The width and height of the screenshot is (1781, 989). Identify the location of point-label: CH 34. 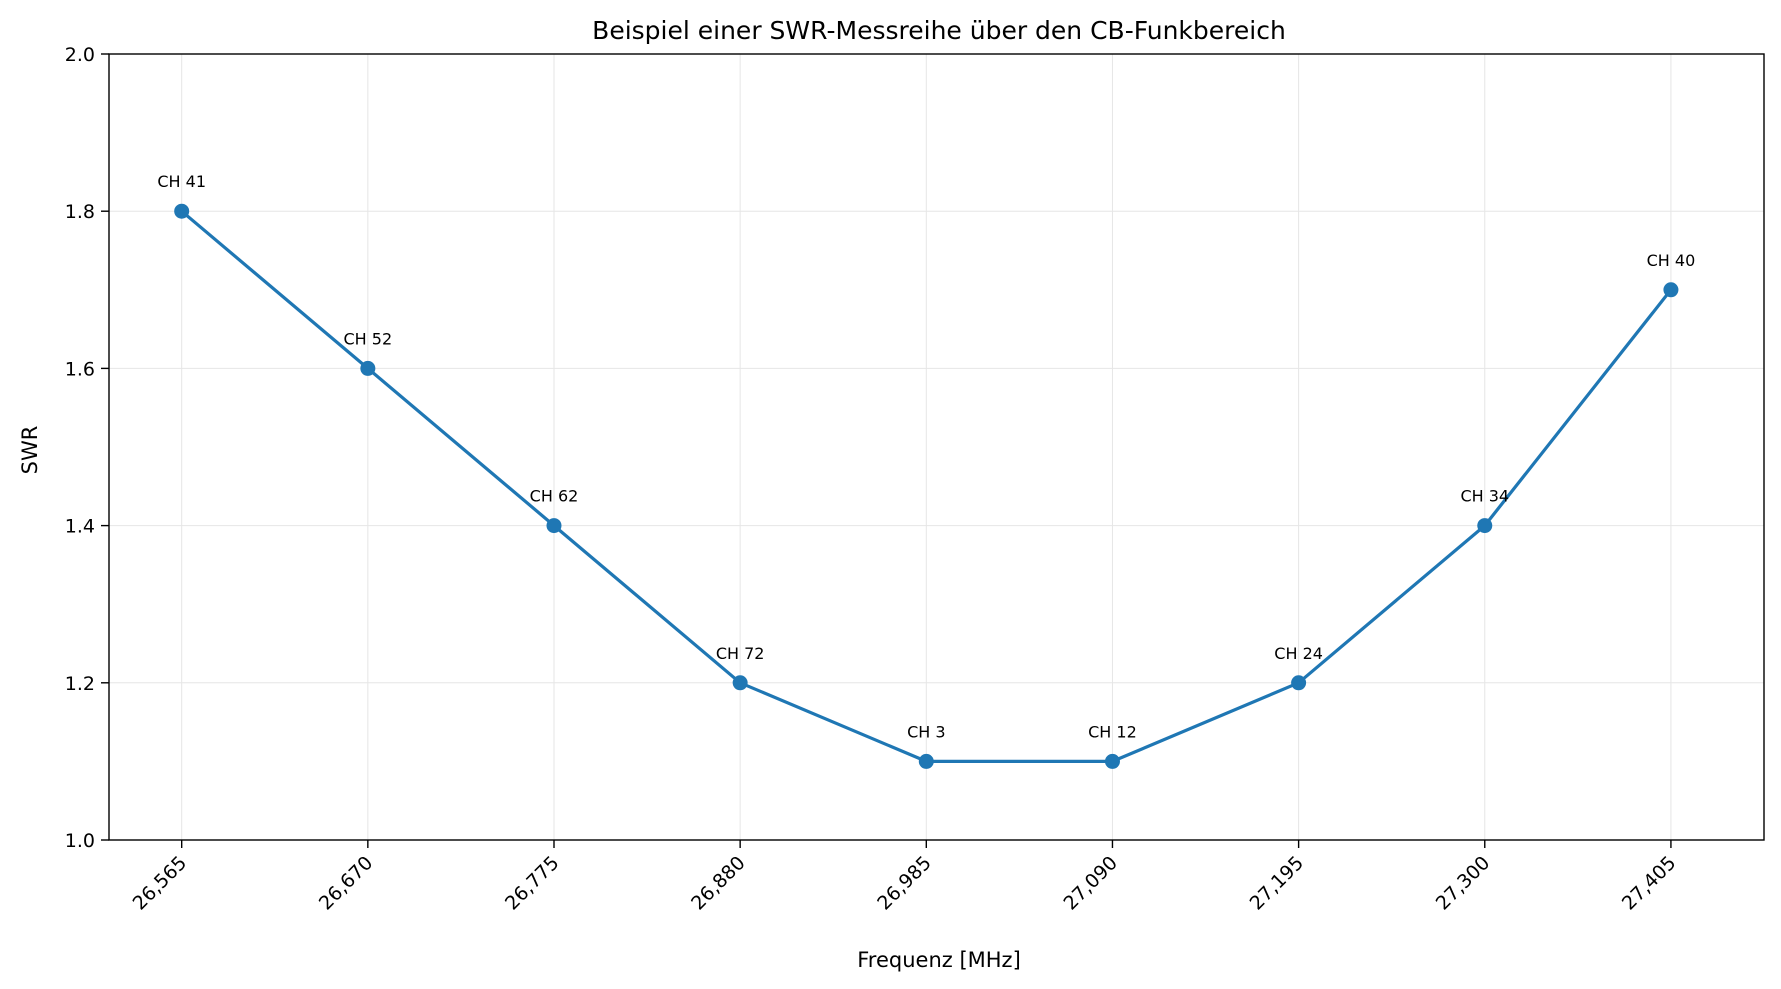
(1484, 496).